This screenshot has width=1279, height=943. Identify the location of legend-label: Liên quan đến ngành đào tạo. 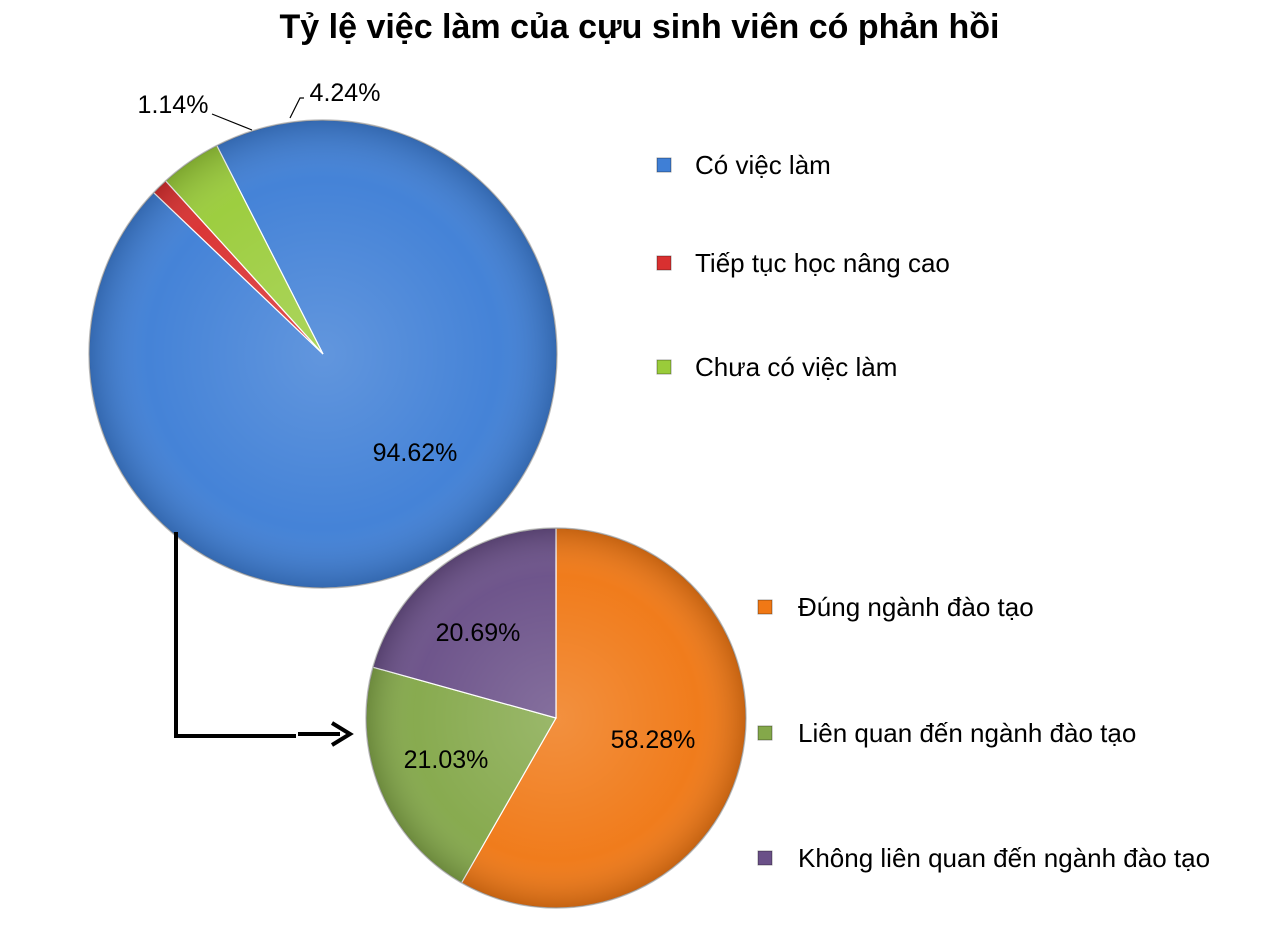
(967, 733).